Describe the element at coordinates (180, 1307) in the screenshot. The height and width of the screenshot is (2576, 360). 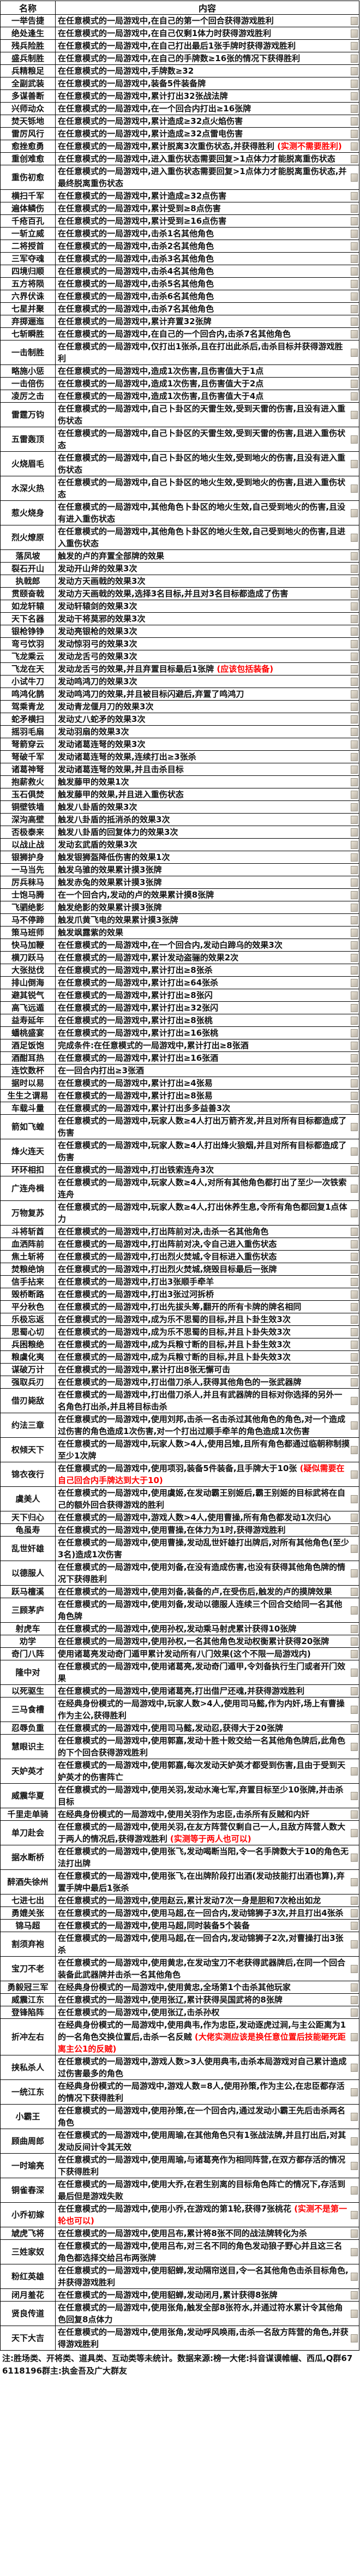
I see `content-text: 在任意模式的一局游戏中,打出先拔头筹,翻开的所有卡牌的牌名相同` at that location.